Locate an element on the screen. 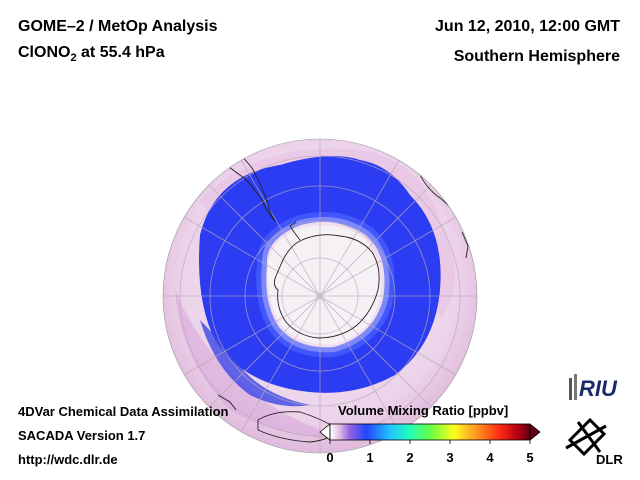  riu-logo: RIU is located at coordinates (593, 387).